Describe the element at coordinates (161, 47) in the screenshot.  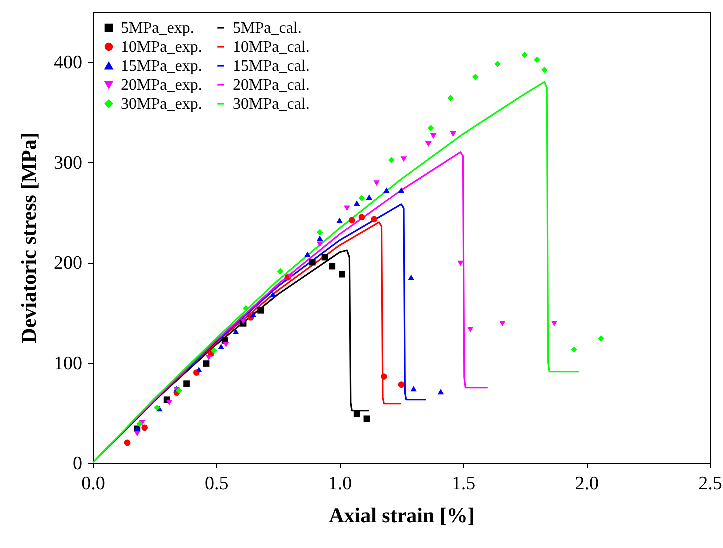
I see `legend-label: 10MPa_exp.` at that location.